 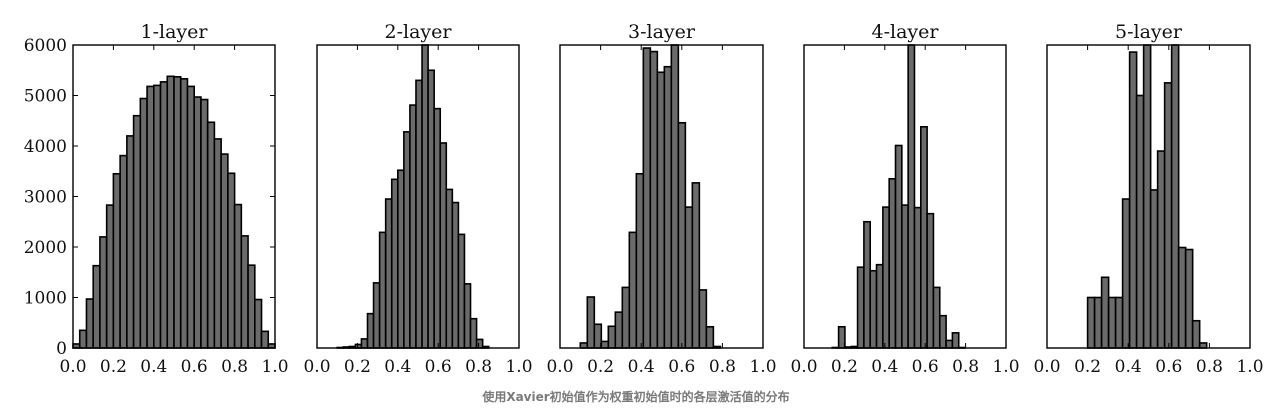 I want to click on plot-frame, so click(x=1148, y=196).